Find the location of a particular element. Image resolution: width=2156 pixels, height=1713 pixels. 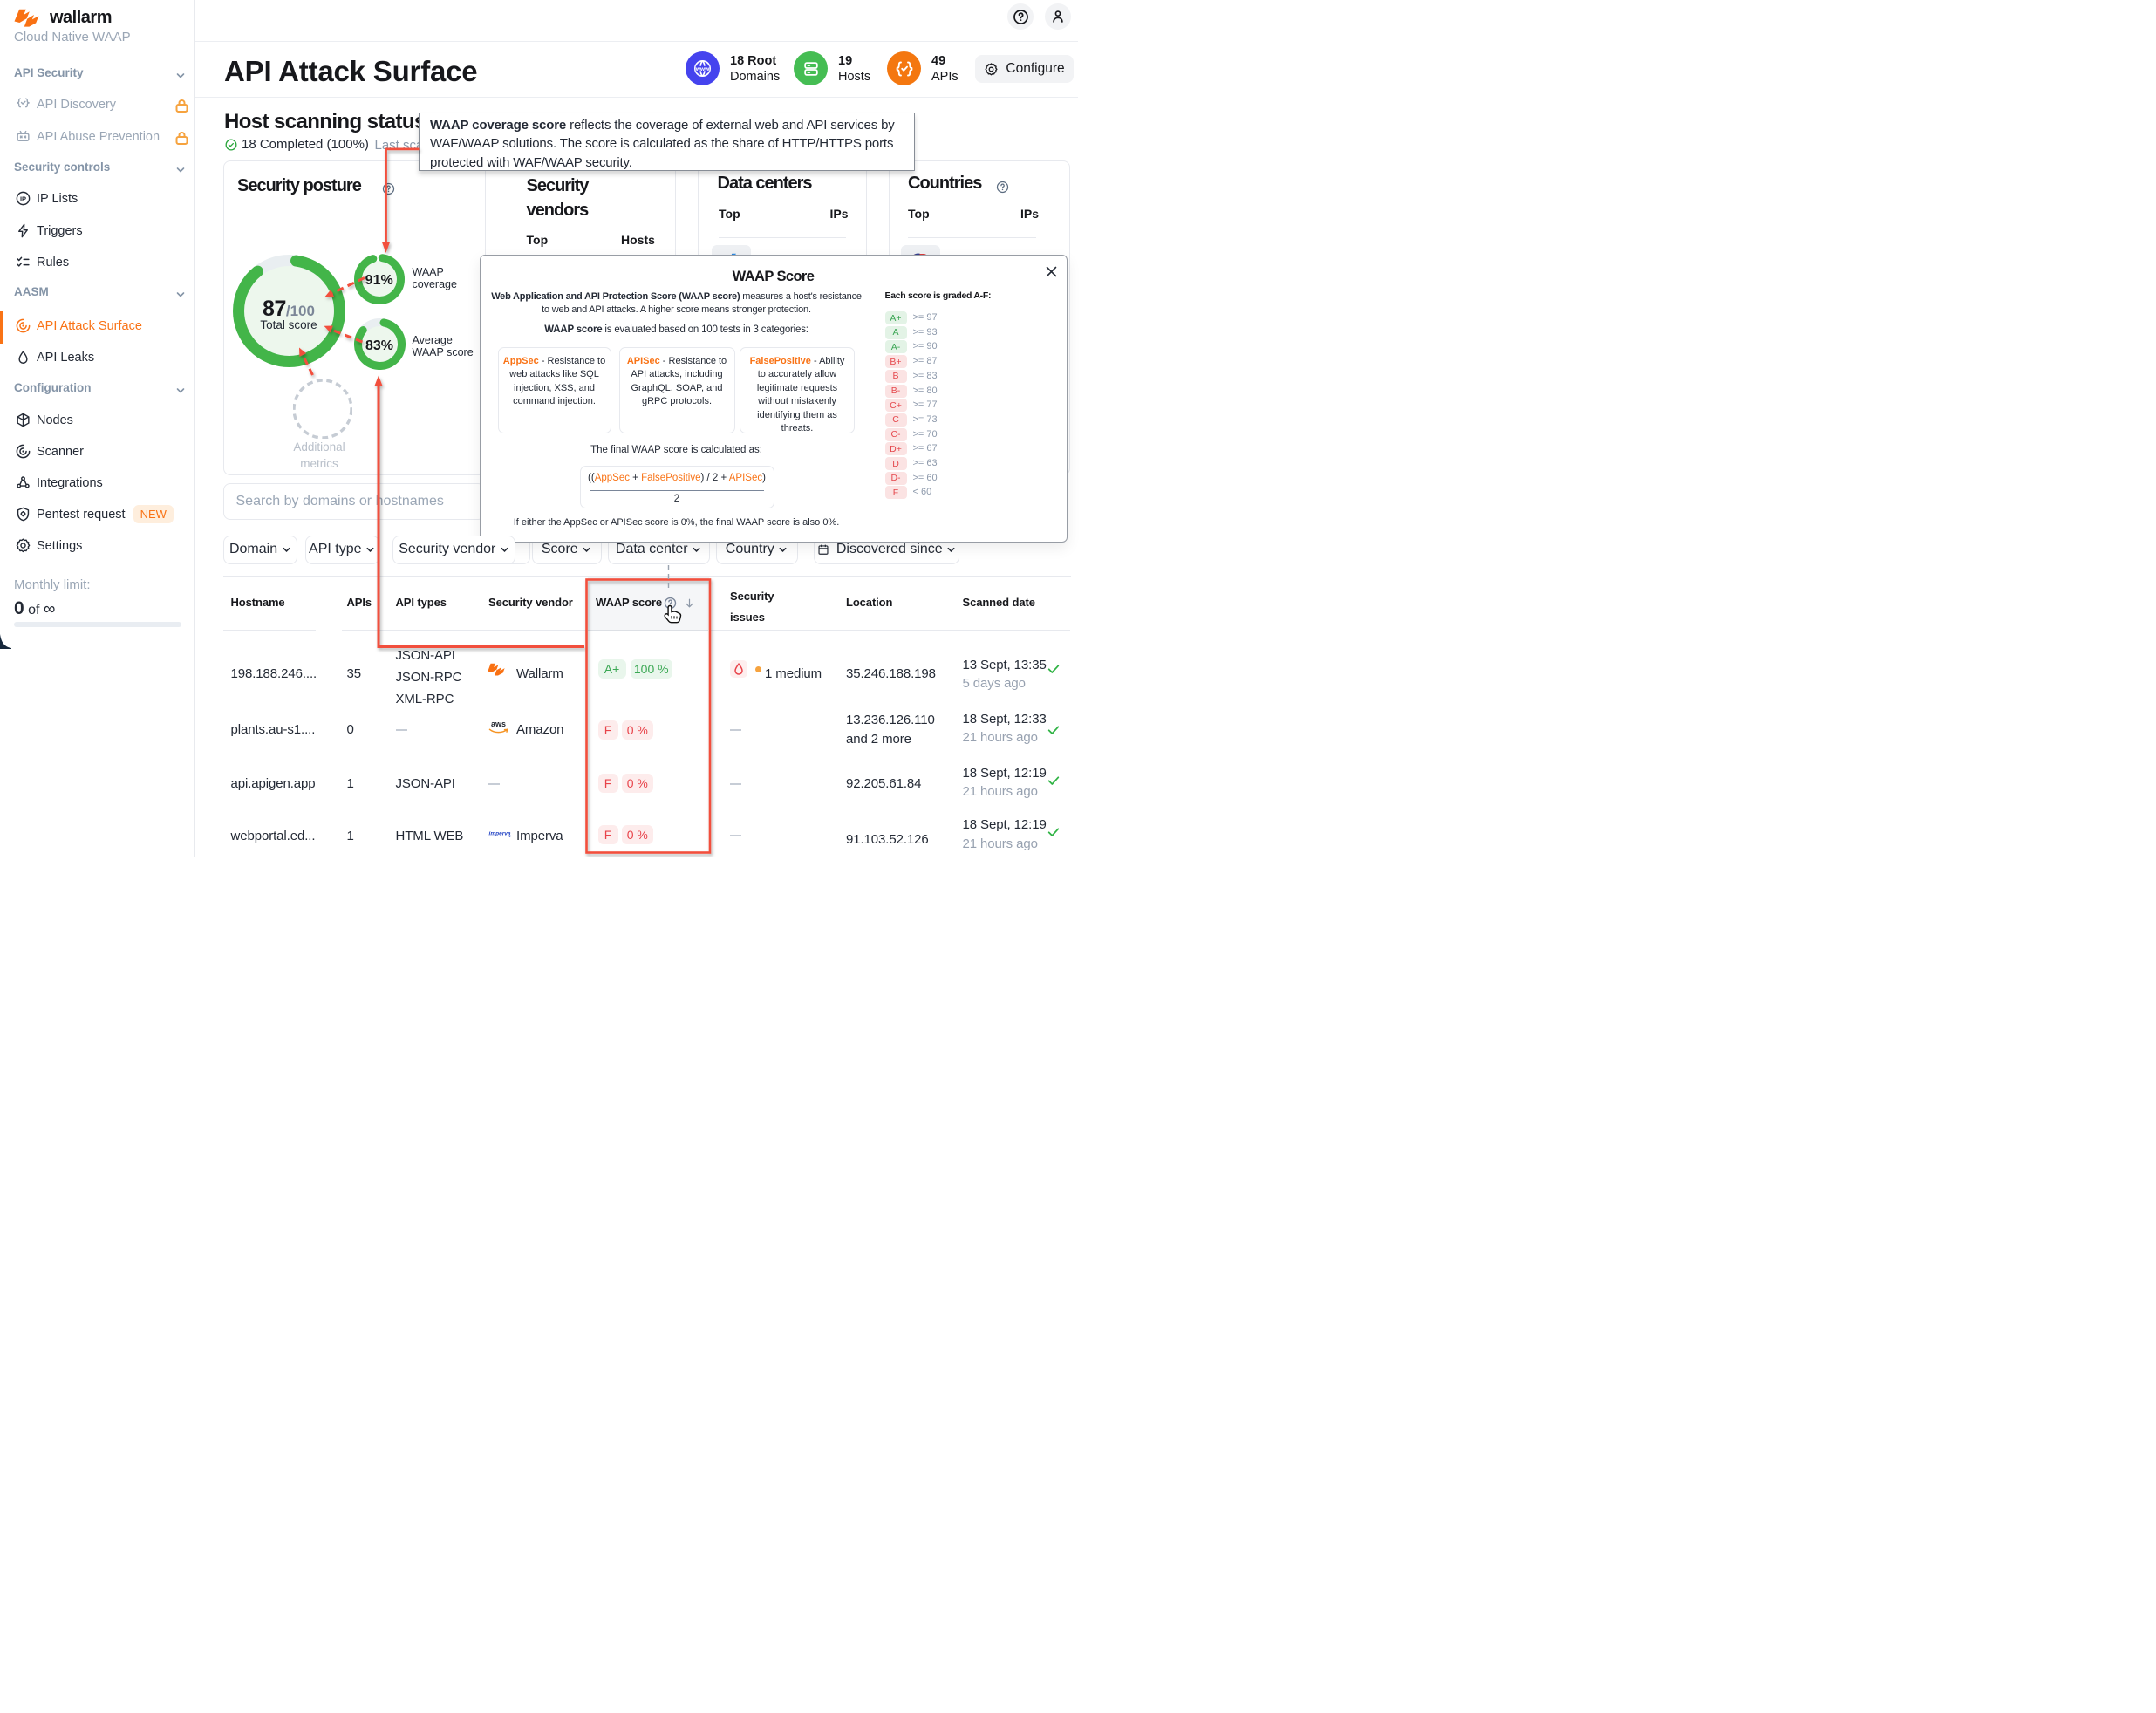

svg-text: imperva is located at coordinates (500, 834).